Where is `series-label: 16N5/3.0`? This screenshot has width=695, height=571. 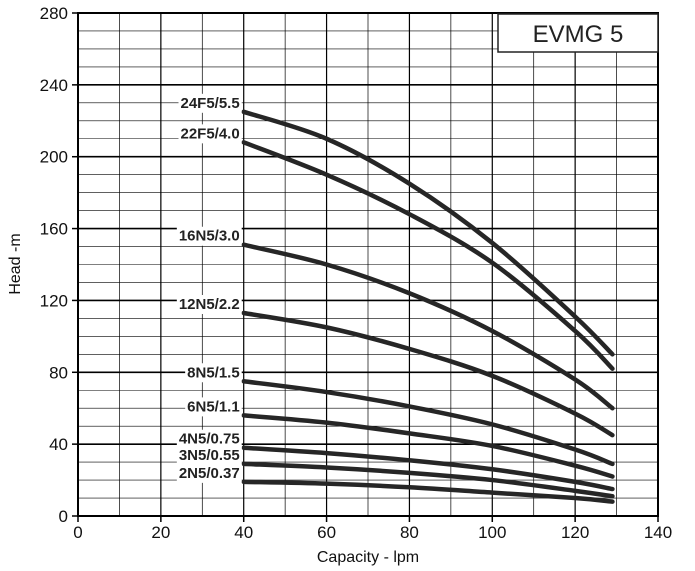
series-label: 16N5/3.0 is located at coordinates (209, 236).